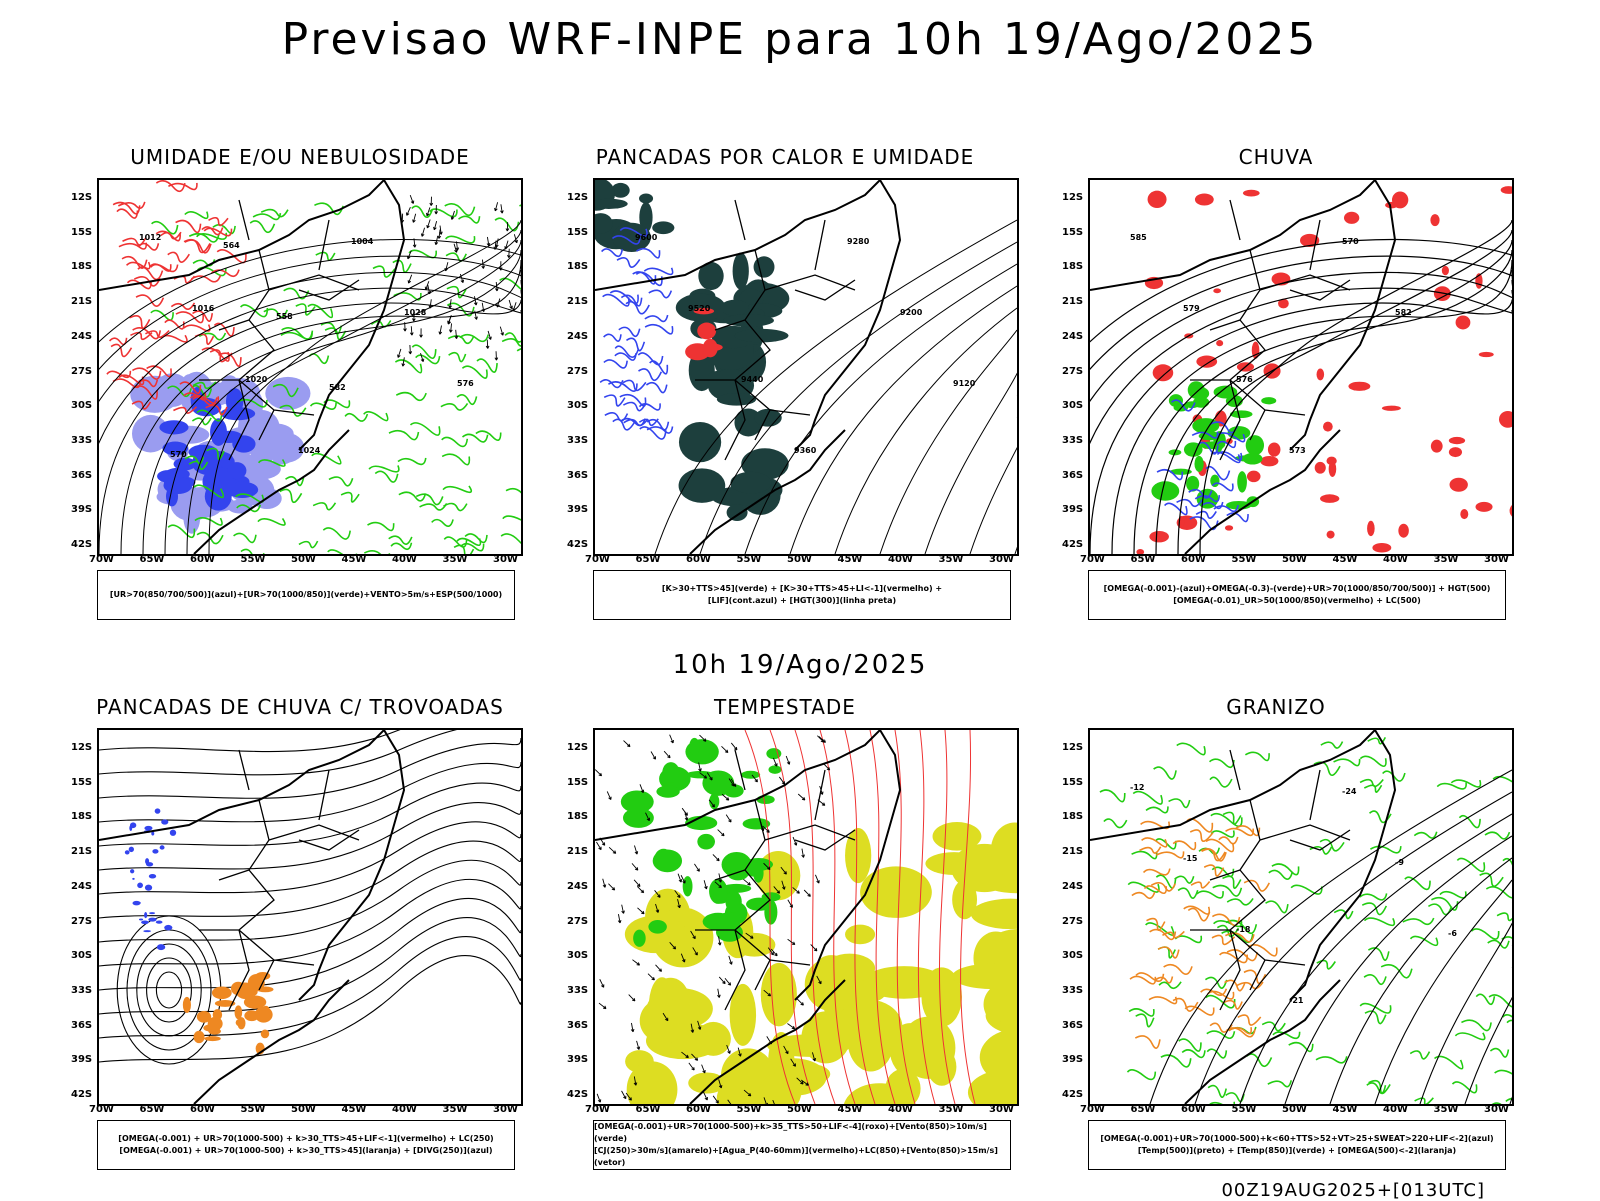  What do you see at coordinates (303, 1109) in the screenshot?
I see `lon-tick-label: 50W` at bounding box center [303, 1109].